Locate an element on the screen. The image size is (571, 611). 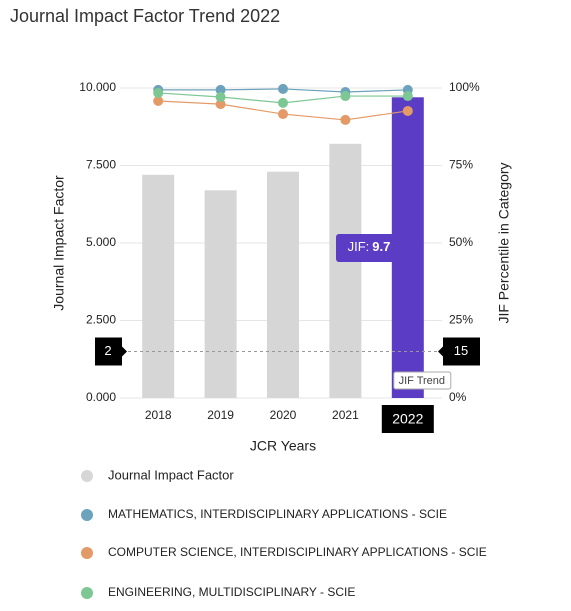
x-axis-title: JCR Years is located at coordinates (283, 446).